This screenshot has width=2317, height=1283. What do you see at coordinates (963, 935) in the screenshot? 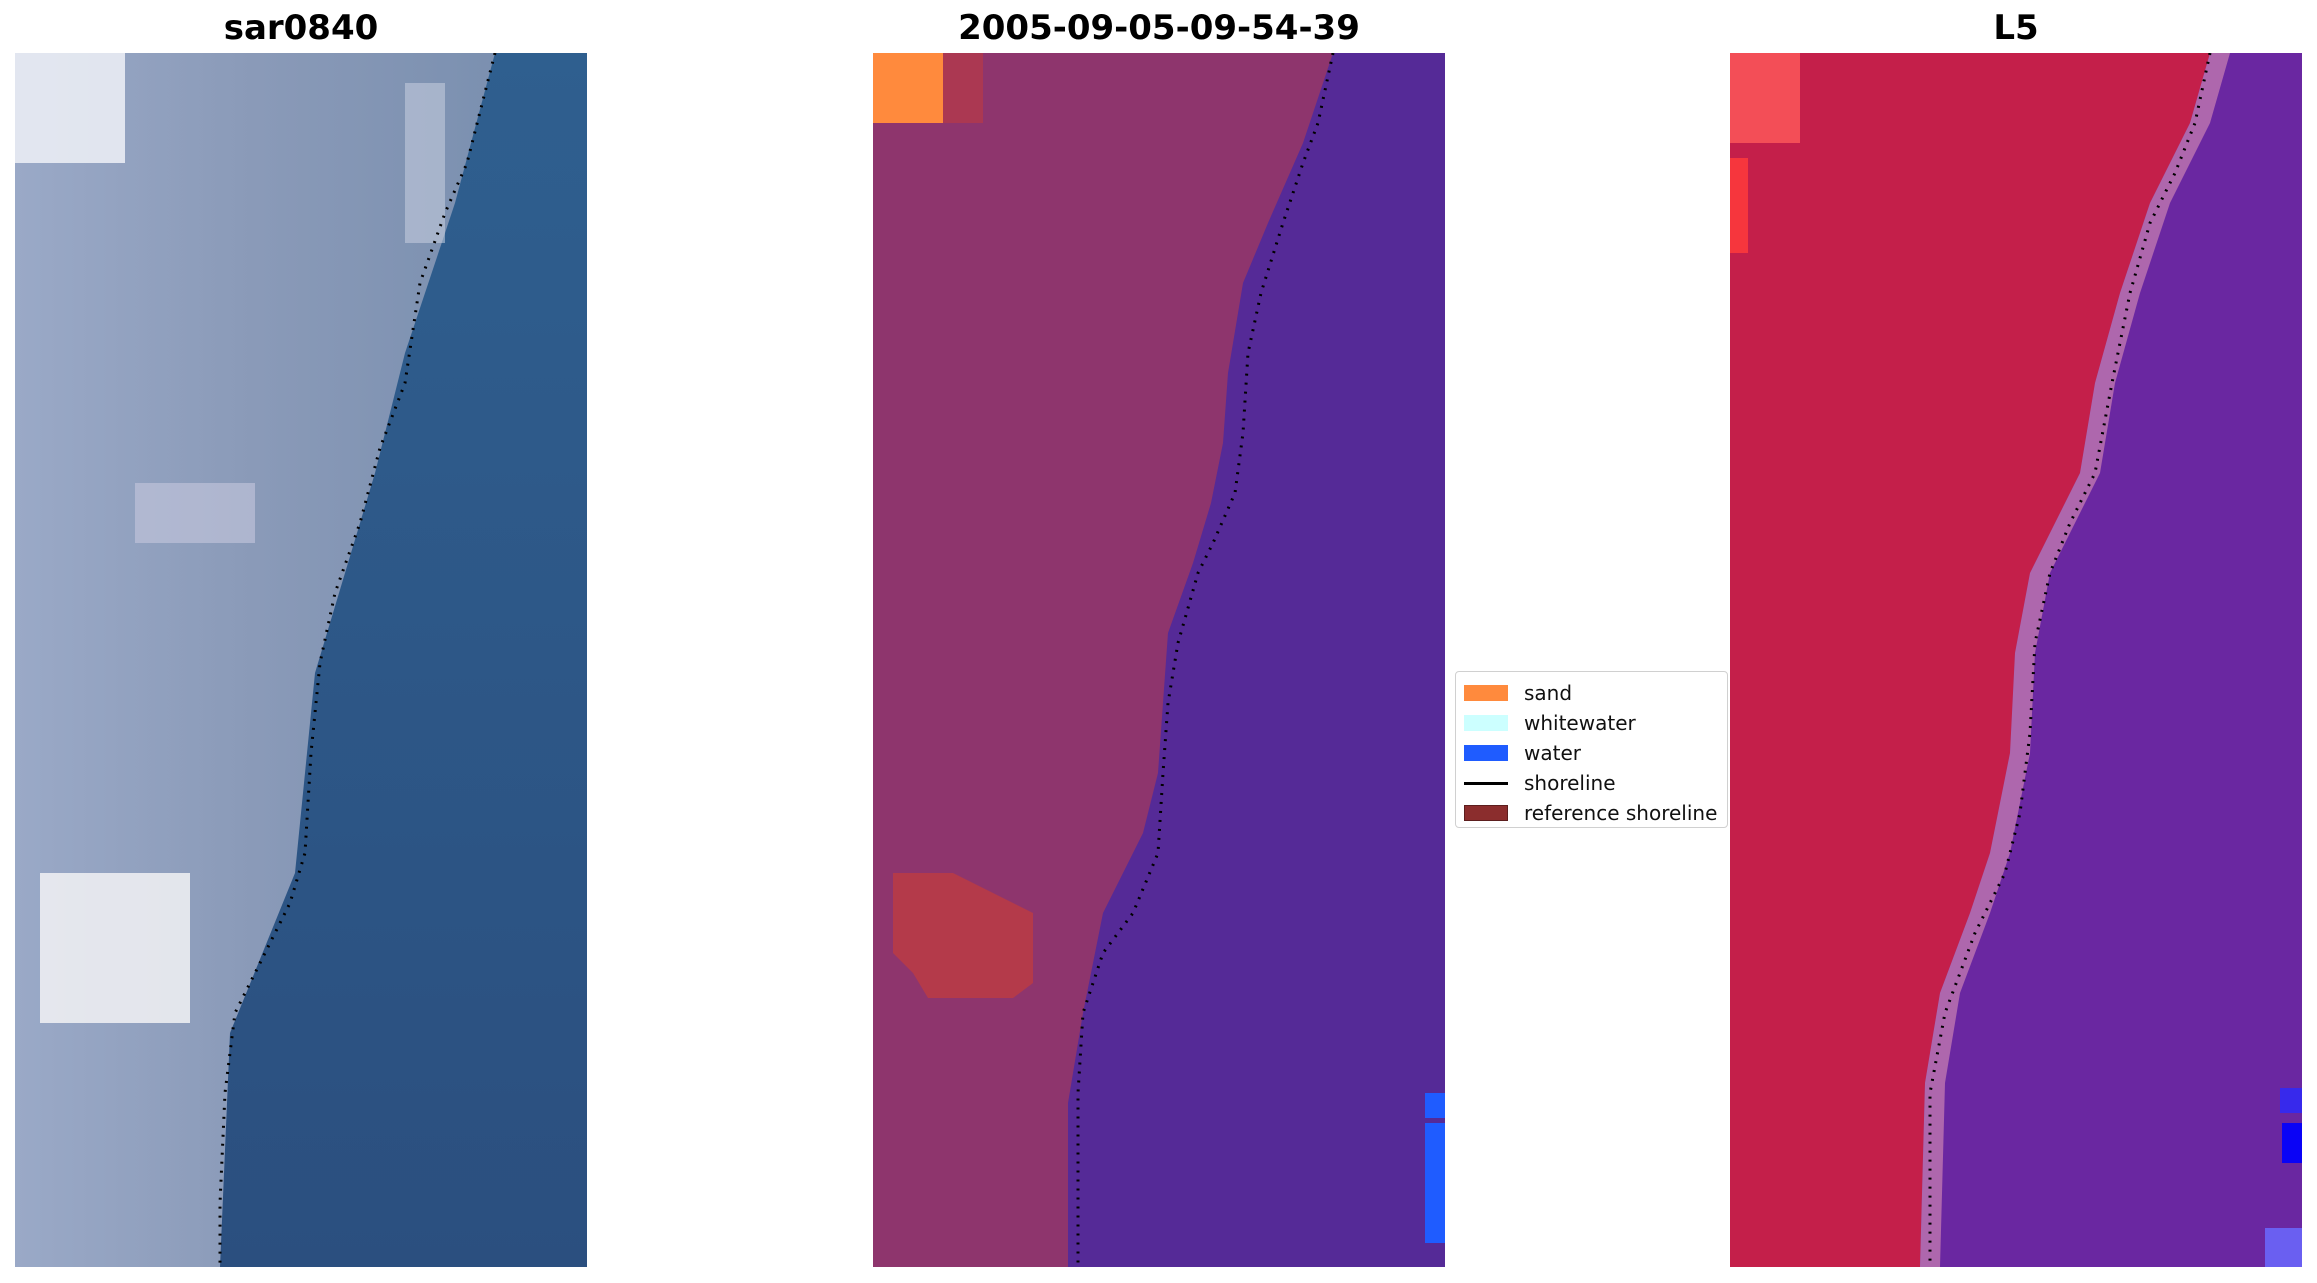
I see `red-patch` at bounding box center [963, 935].